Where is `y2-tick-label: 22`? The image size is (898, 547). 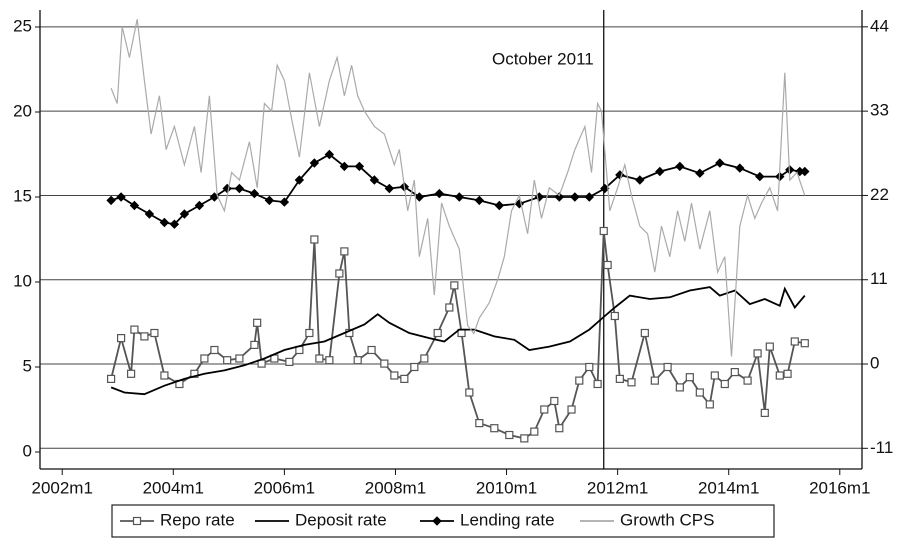
y2-tick-label: 22 is located at coordinates (879, 194).